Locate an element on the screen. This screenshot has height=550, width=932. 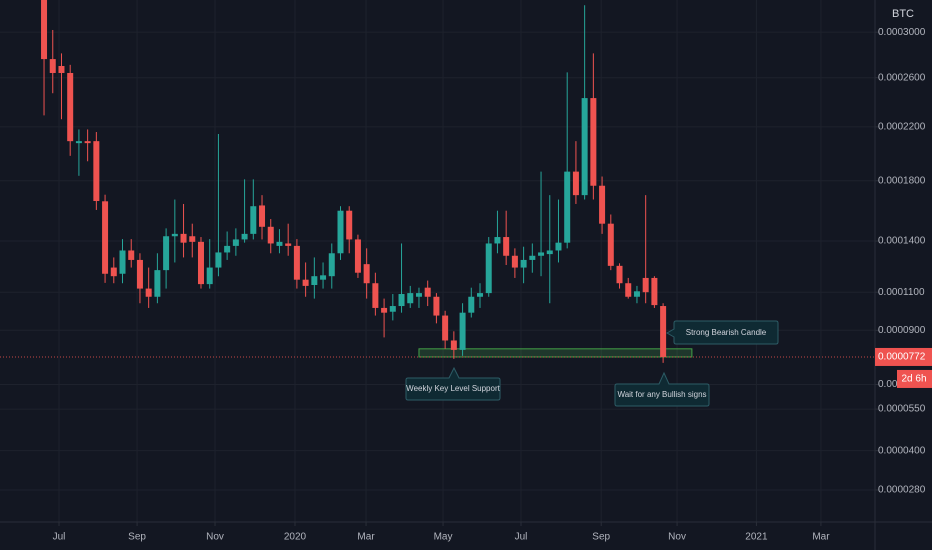
annotation: Wait for any Bullish signs is located at coordinates (661, 394).